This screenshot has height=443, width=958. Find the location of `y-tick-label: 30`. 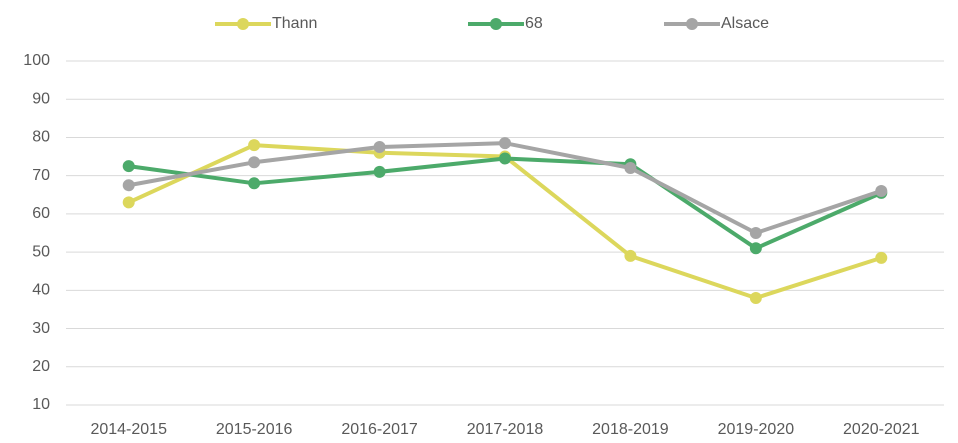

y-tick-label: 30 is located at coordinates (41, 328).